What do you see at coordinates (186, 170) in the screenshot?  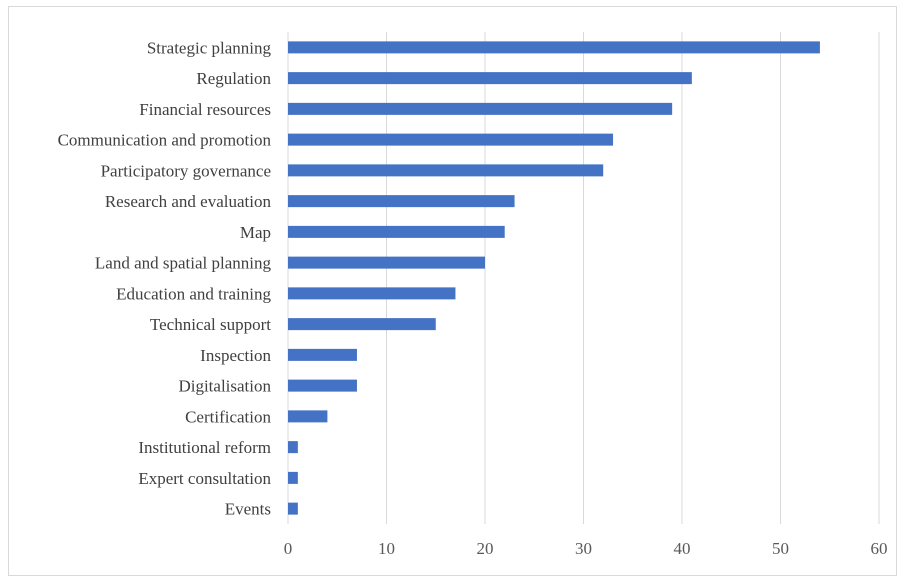 I see `category-label: Participatory governance` at bounding box center [186, 170].